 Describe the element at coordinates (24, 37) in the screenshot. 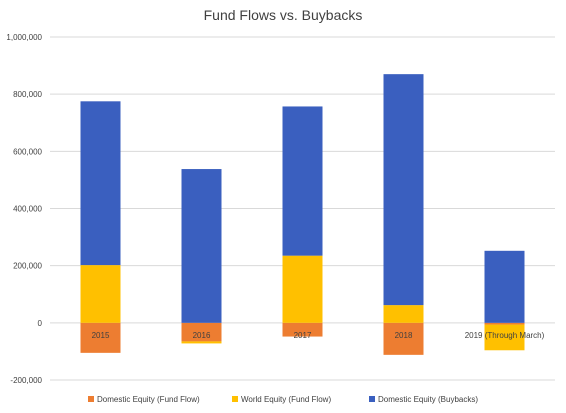

I see `y-tick-label: 1,000,000` at that location.